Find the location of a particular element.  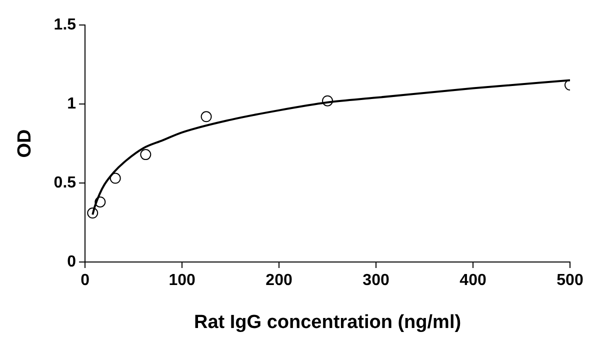

x-tick-label: 200 is located at coordinates (279, 281).